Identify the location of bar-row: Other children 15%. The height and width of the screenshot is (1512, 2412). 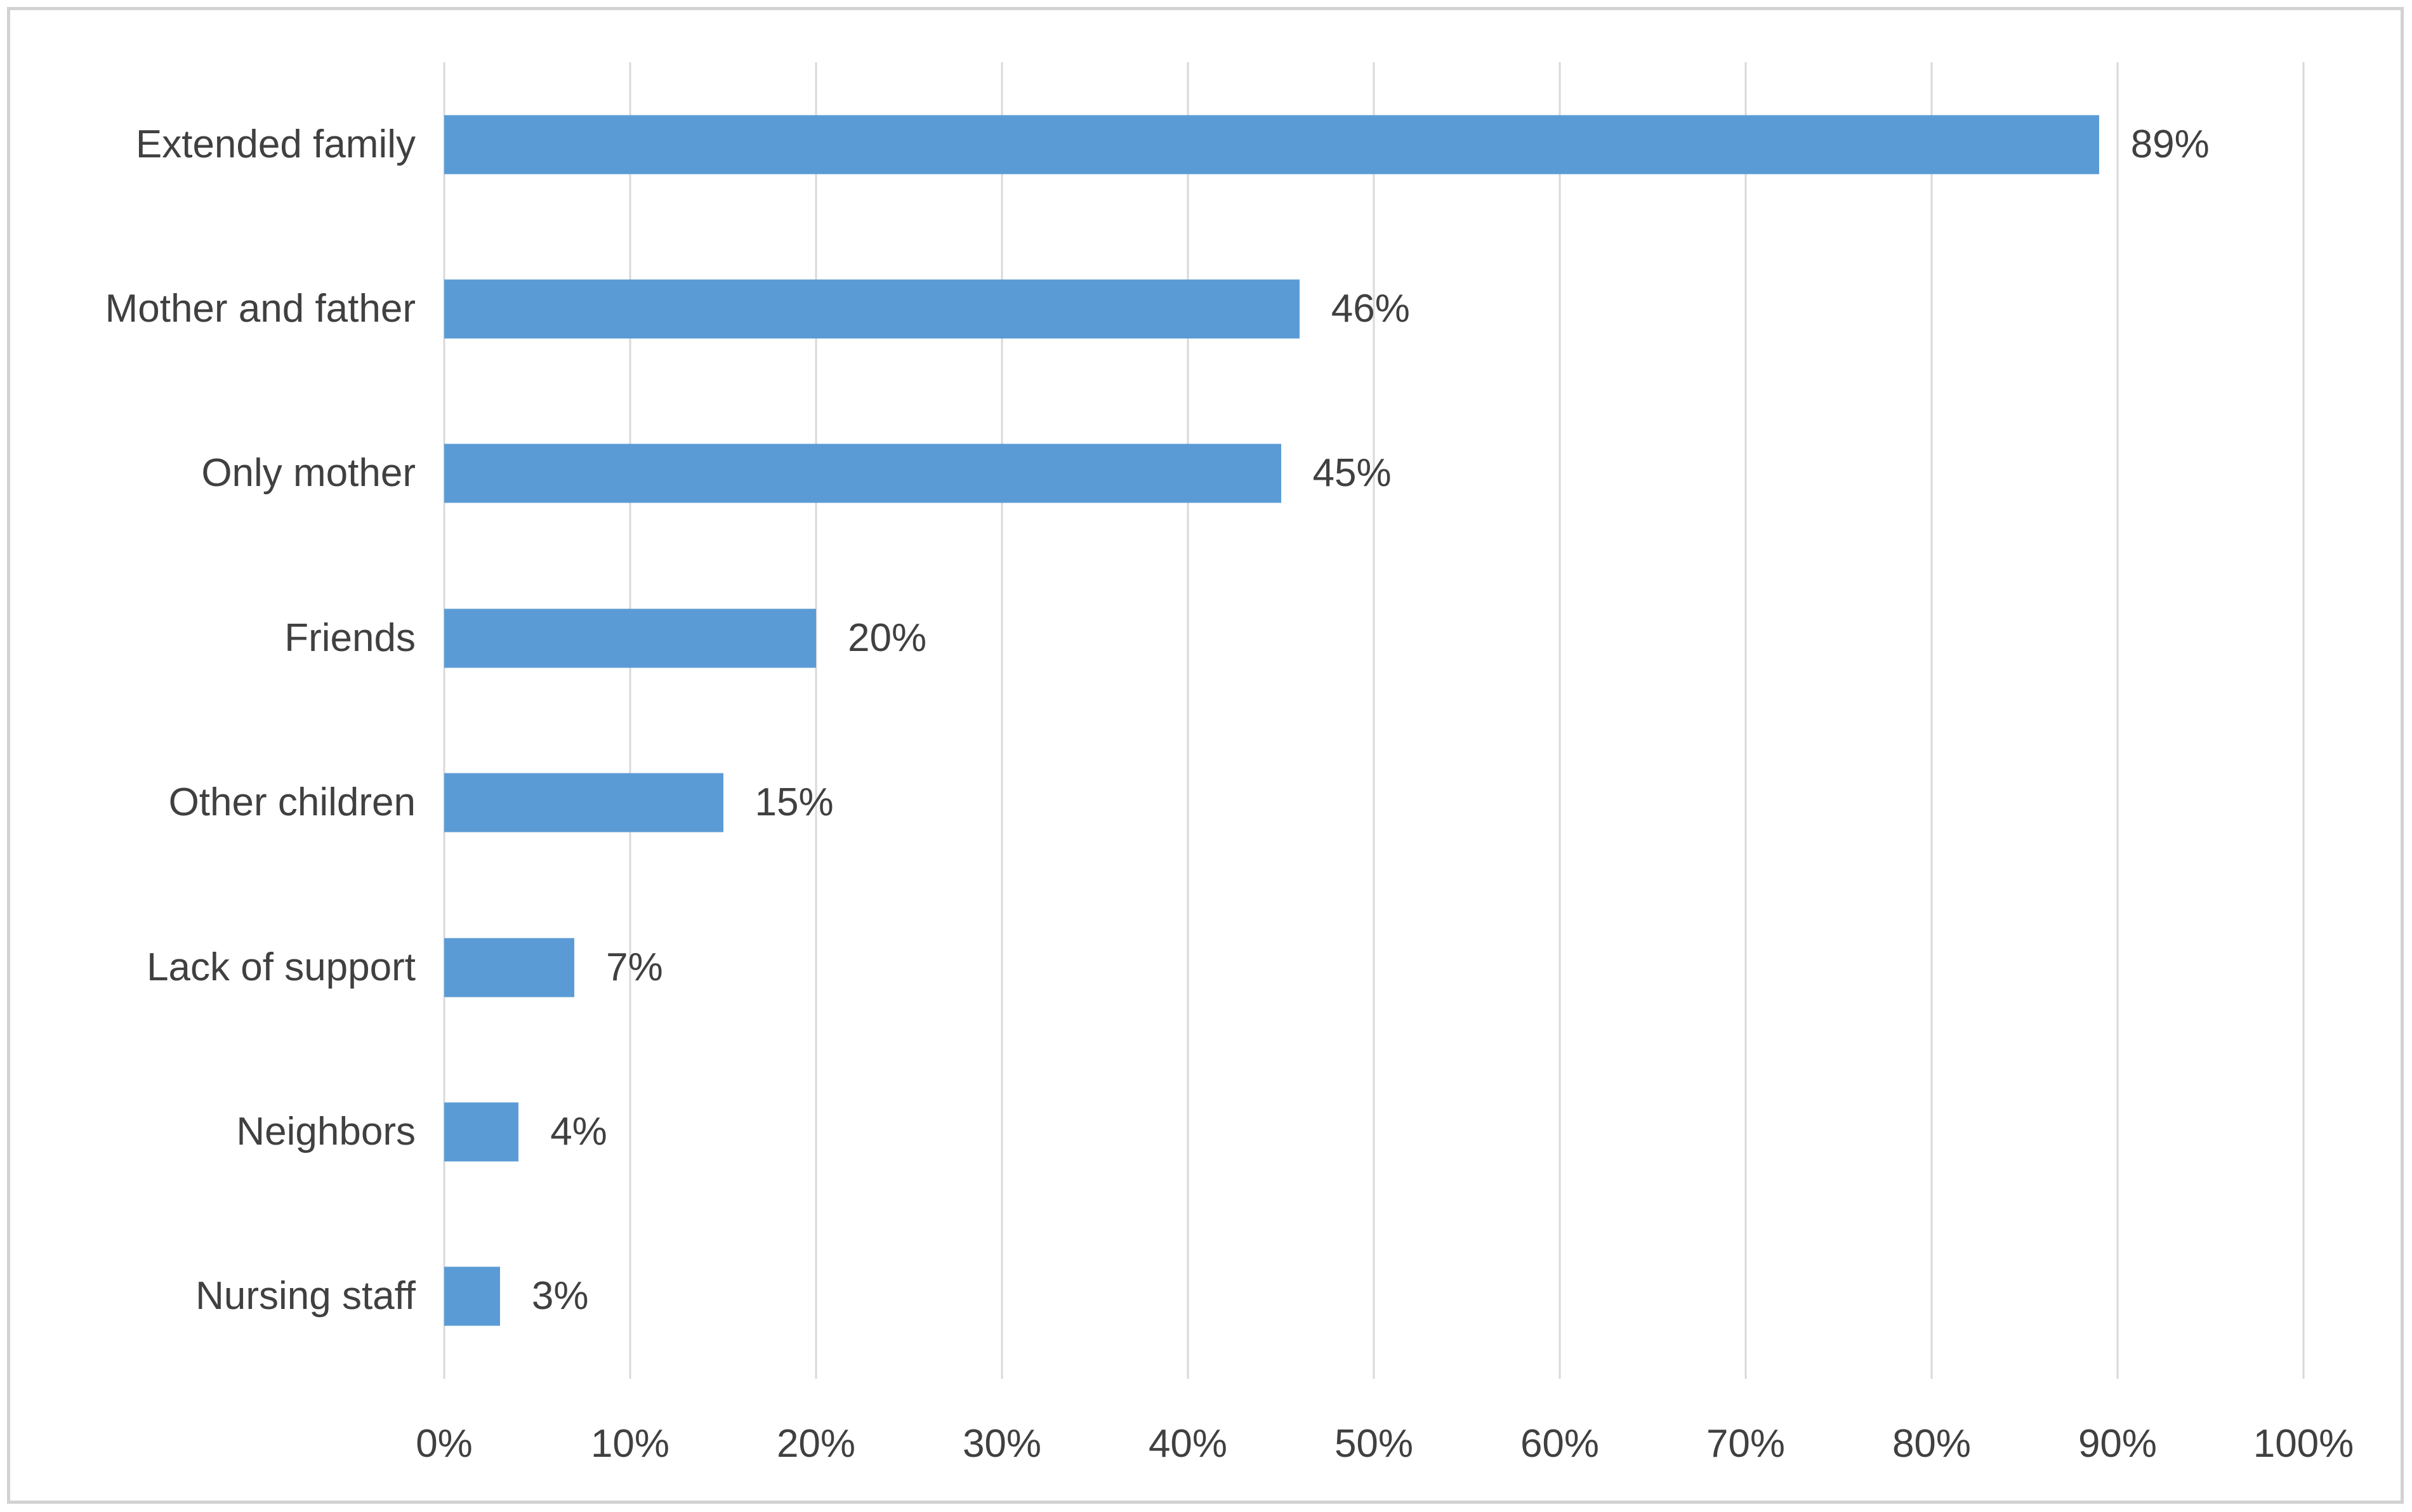
(1236, 803).